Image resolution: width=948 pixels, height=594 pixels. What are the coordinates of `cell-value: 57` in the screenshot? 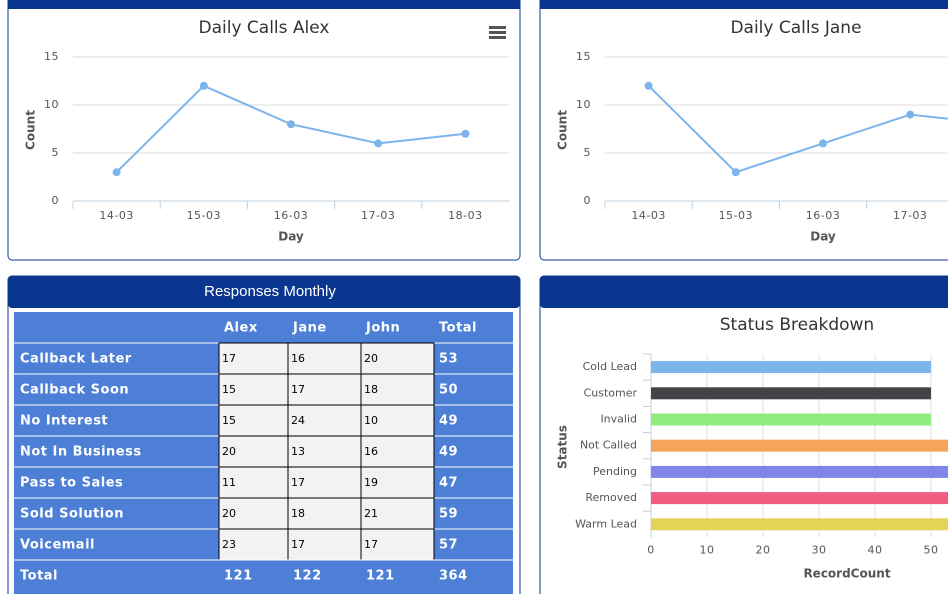 It's located at (448, 545).